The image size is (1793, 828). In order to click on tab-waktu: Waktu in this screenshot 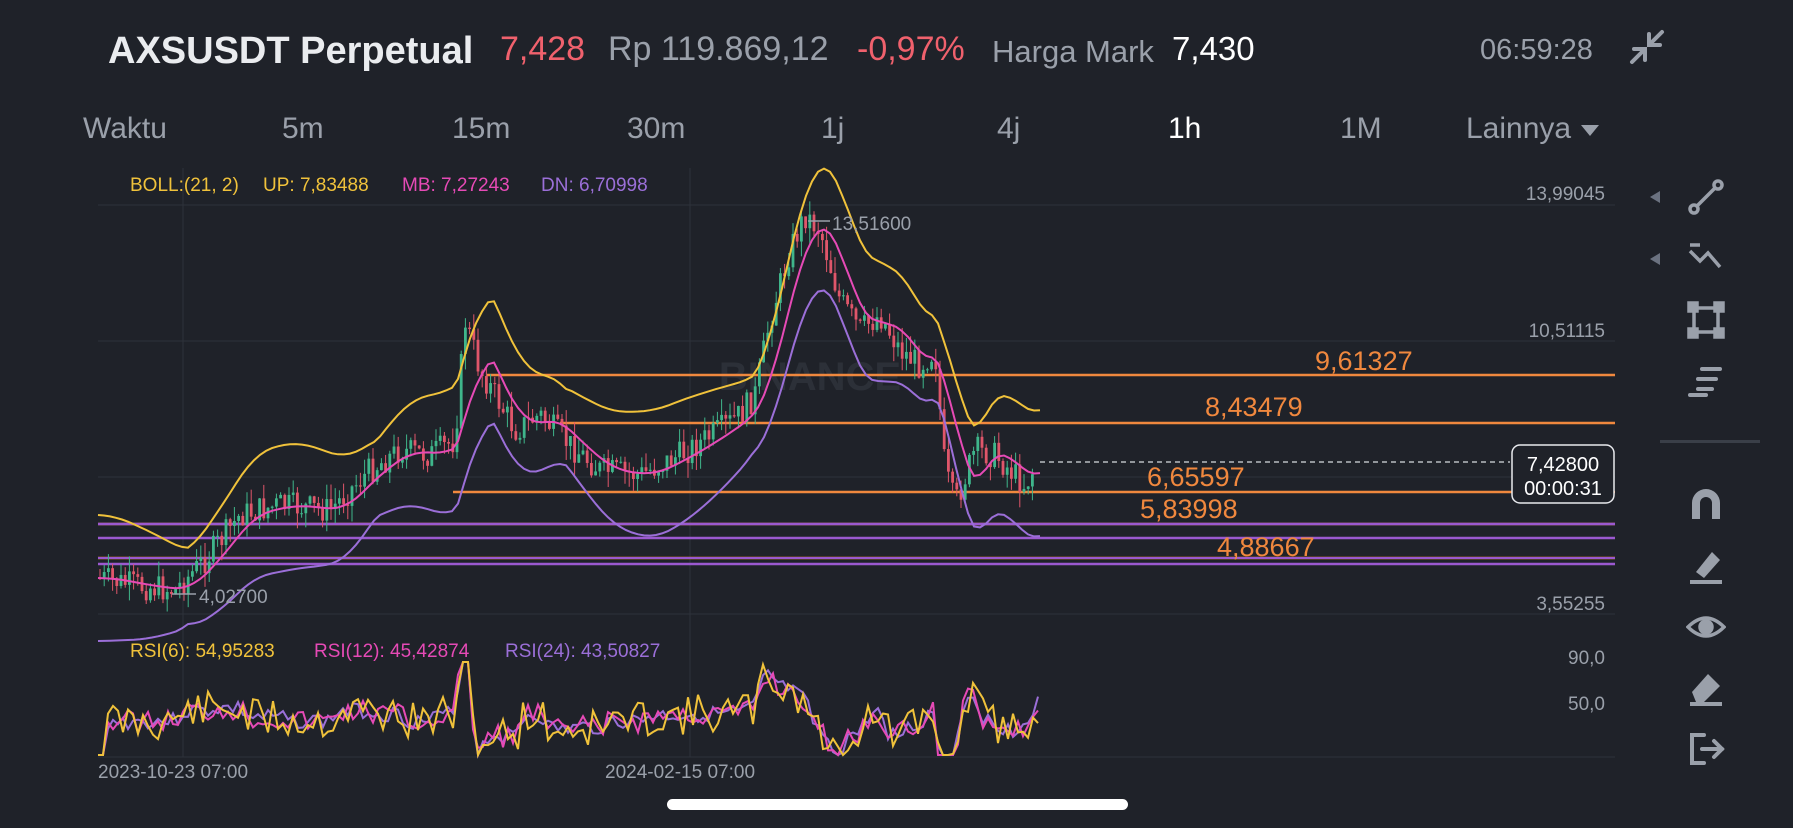, I will do `click(125, 128)`.